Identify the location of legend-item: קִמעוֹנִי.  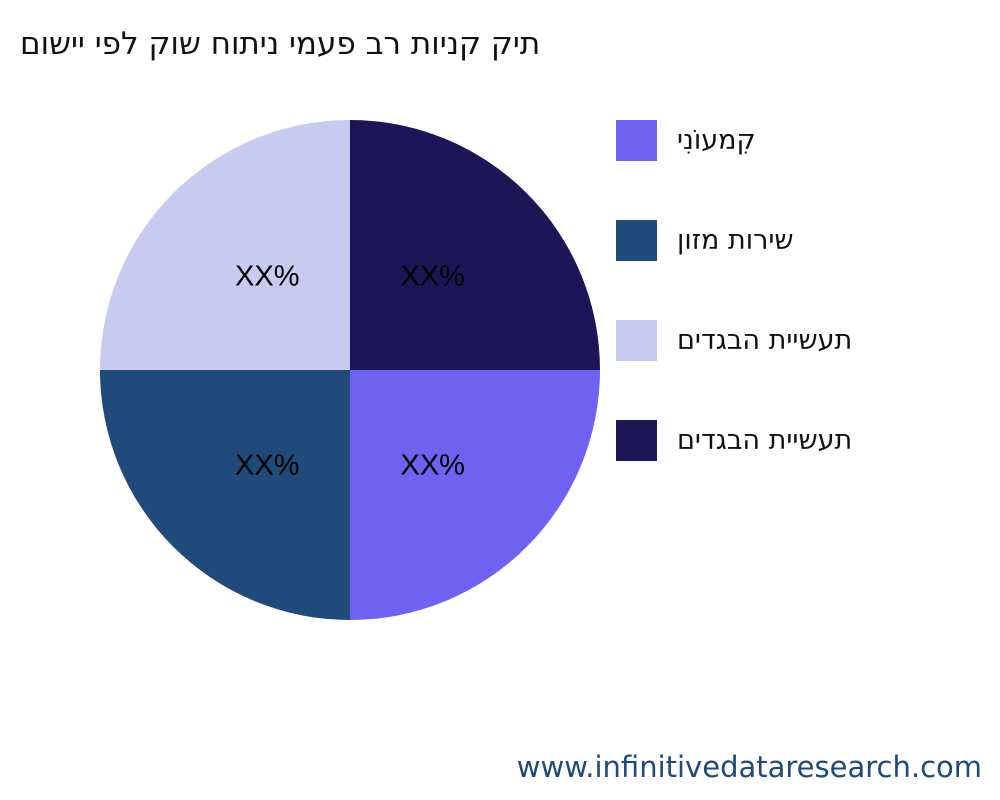
(686, 140).